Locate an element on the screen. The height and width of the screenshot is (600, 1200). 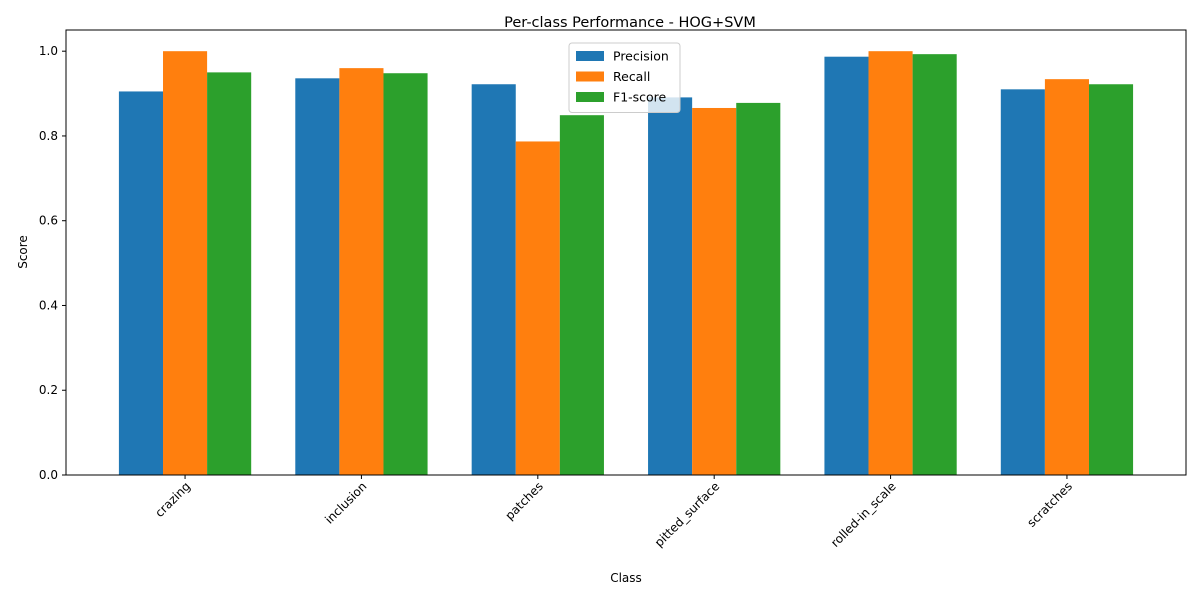
bar-recall-patches is located at coordinates (537, 308).